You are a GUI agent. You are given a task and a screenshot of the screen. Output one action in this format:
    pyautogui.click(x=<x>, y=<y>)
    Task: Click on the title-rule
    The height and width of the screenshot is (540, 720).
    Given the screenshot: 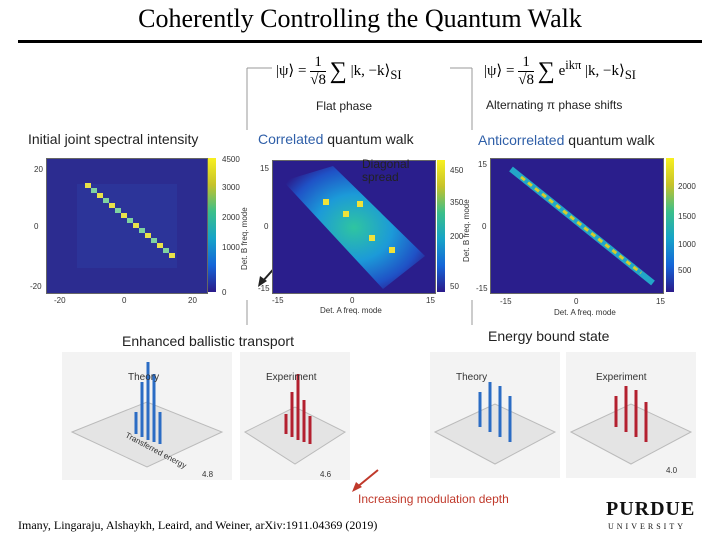 What is the action you would take?
    pyautogui.click(x=360, y=41)
    